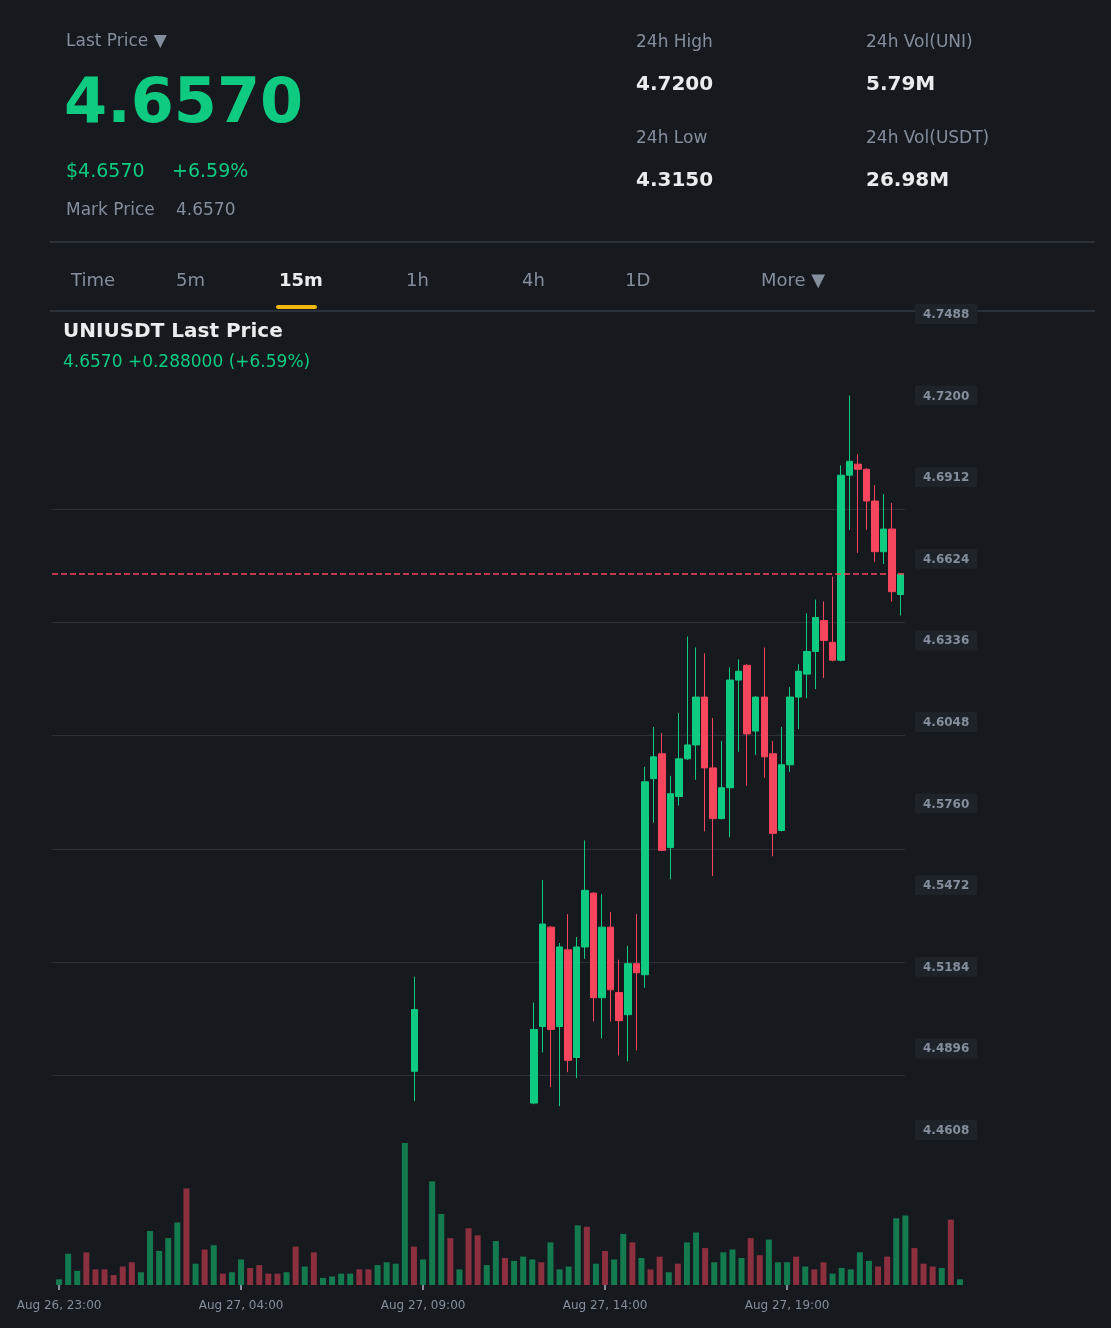 The image size is (1111, 1328). What do you see at coordinates (605, 1305) in the screenshot?
I see `x-tick-label: Aug 27, 14:00` at bounding box center [605, 1305].